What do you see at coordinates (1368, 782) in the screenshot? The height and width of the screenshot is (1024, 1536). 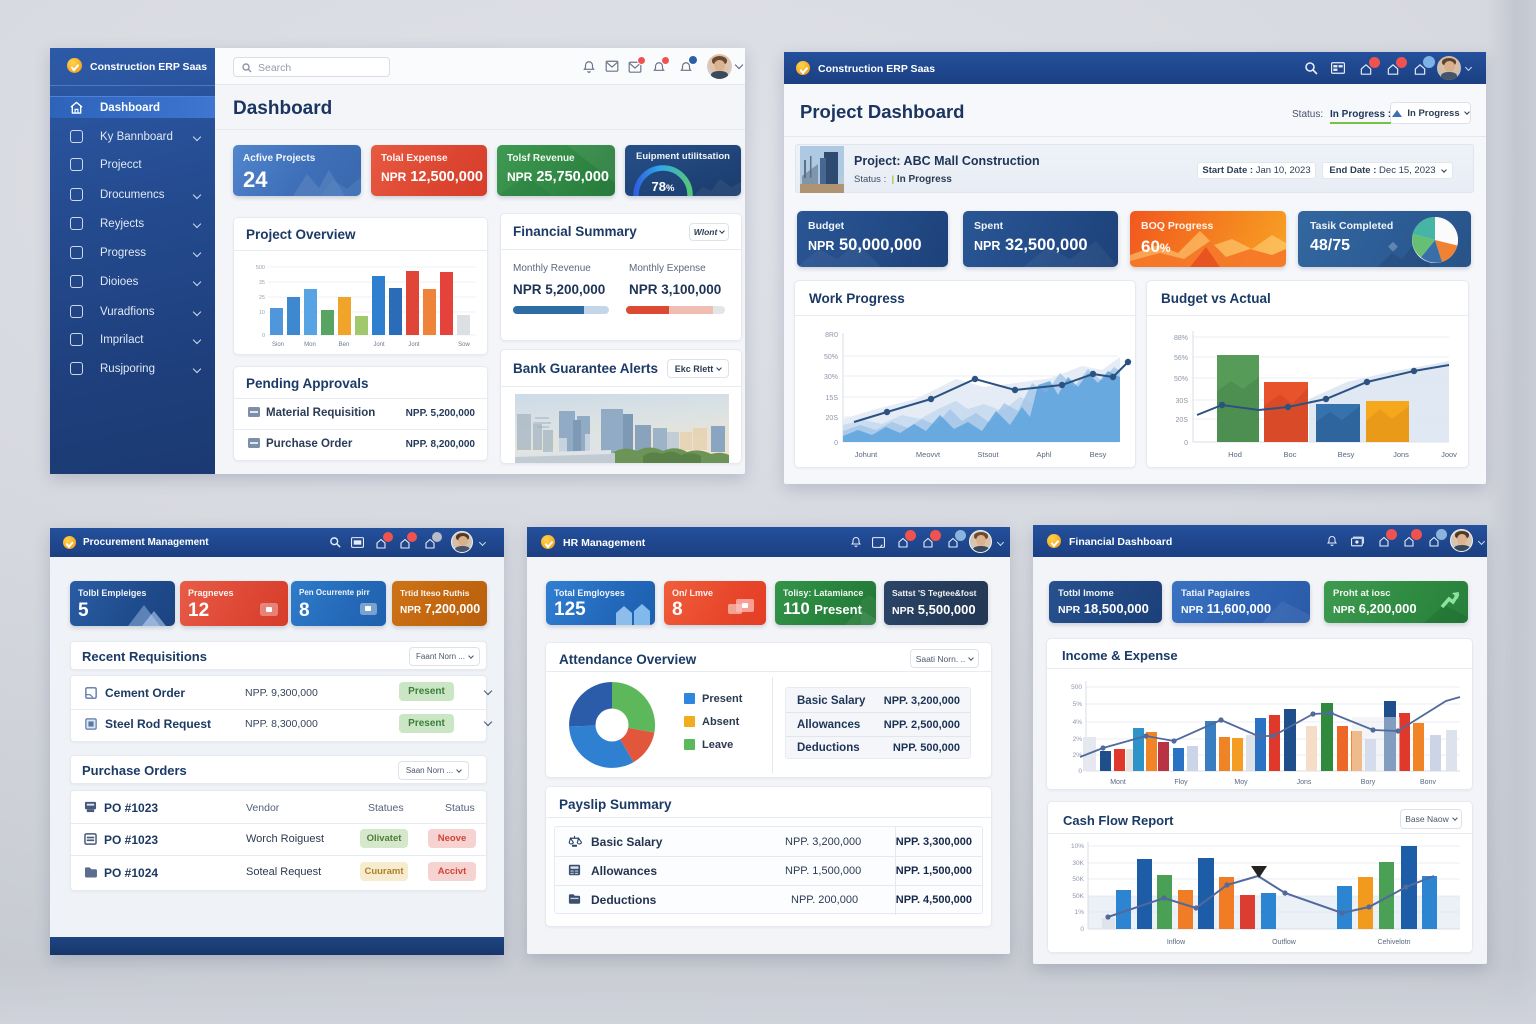 I see `svg-text: Bory` at bounding box center [1368, 782].